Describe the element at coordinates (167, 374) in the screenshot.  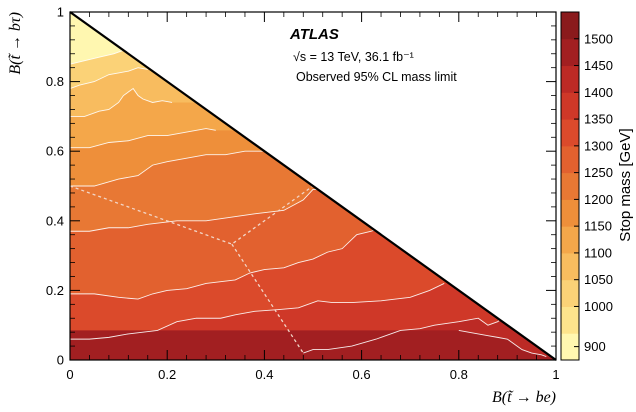
I see `x-tick-label: 0.2` at that location.